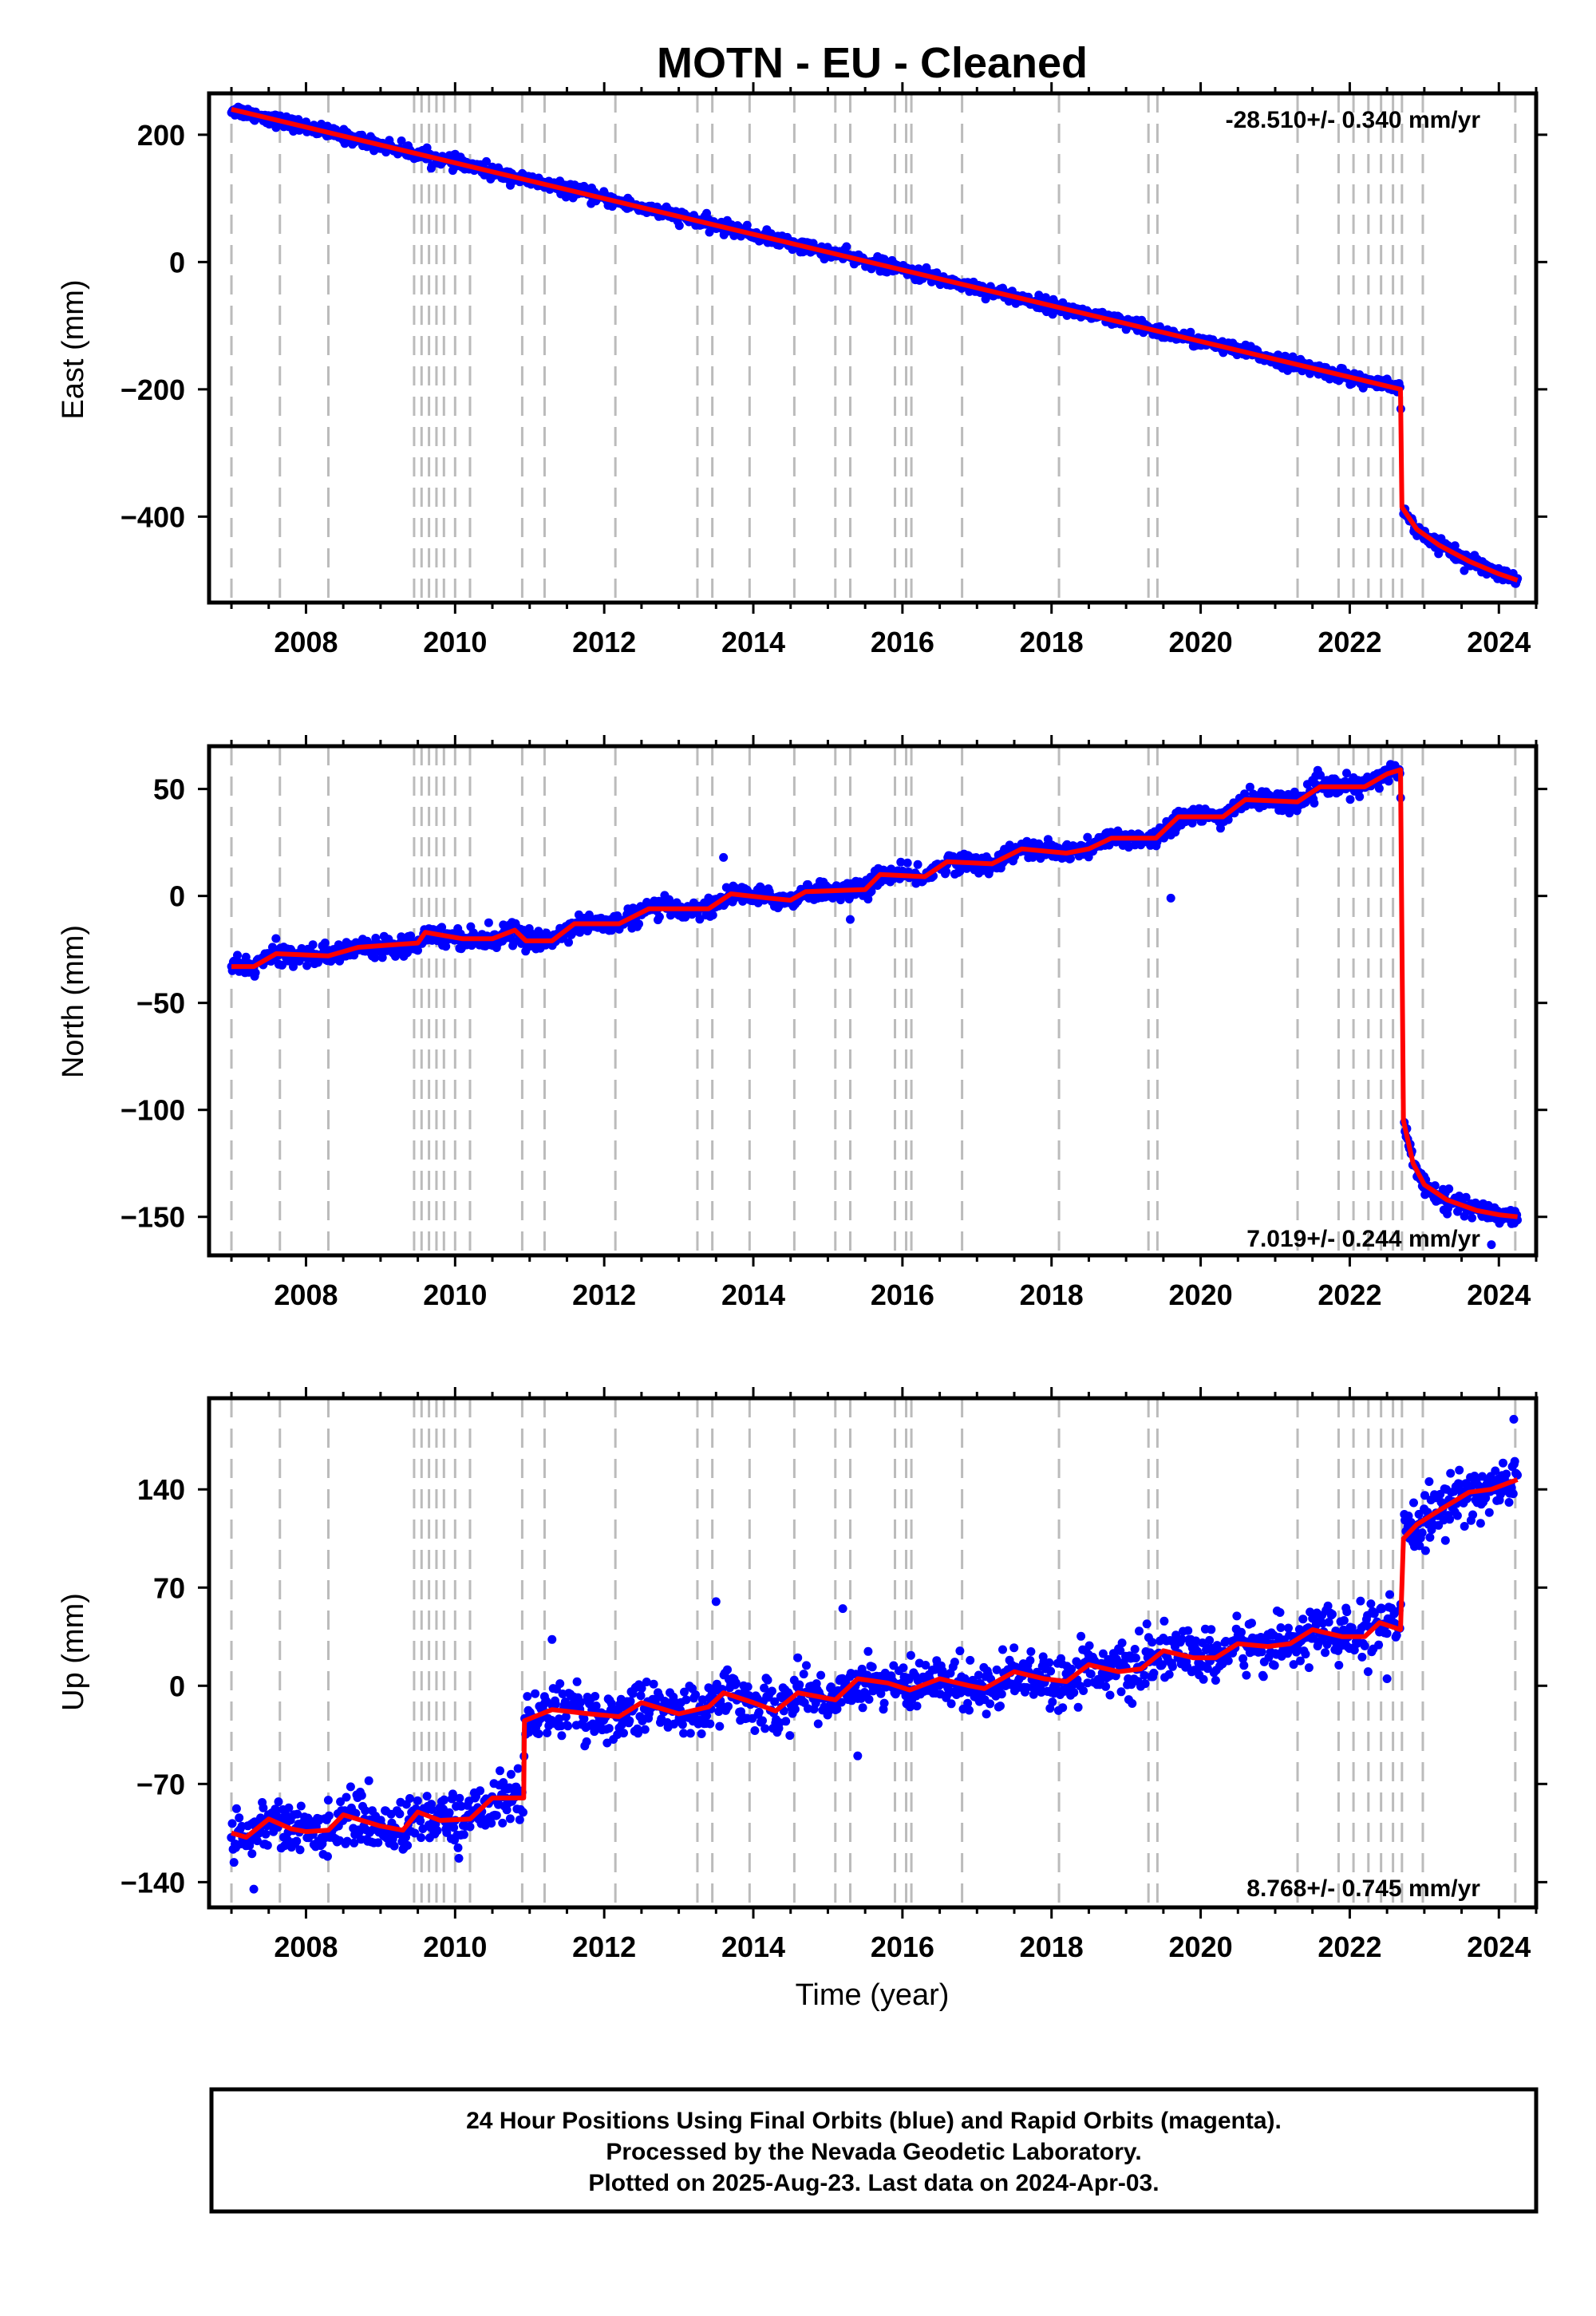  Describe the element at coordinates (903, 1947) in the screenshot. I see `up-x-tick-label: 2016` at that location.